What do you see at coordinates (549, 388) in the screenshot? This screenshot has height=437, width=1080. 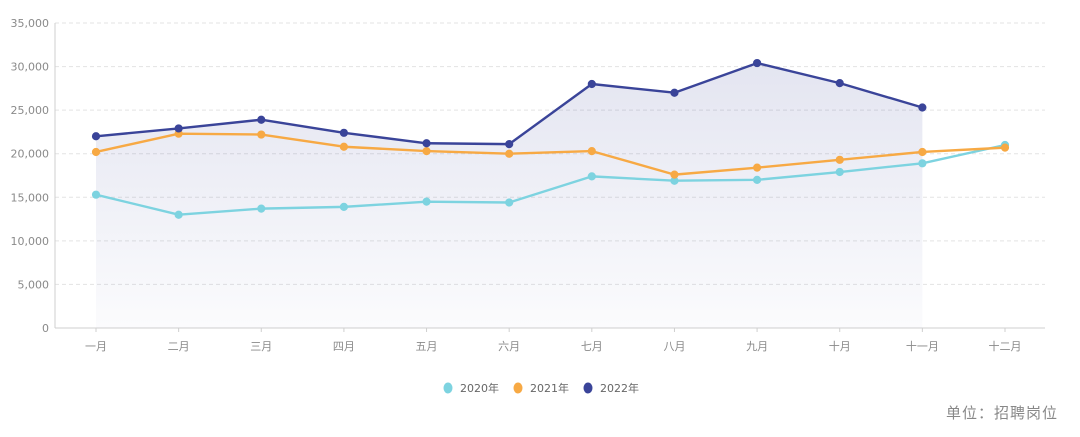 I see `legend-label: 2021年` at bounding box center [549, 388].